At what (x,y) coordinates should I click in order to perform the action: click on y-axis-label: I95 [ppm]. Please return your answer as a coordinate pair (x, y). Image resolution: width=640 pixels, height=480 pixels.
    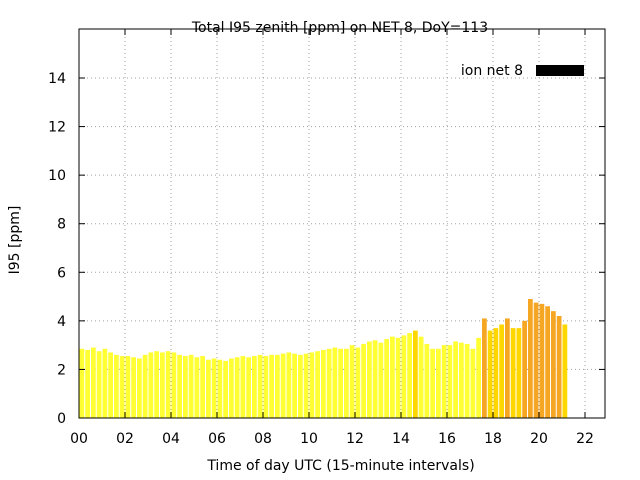
    Looking at the image, I should click on (15, 240).